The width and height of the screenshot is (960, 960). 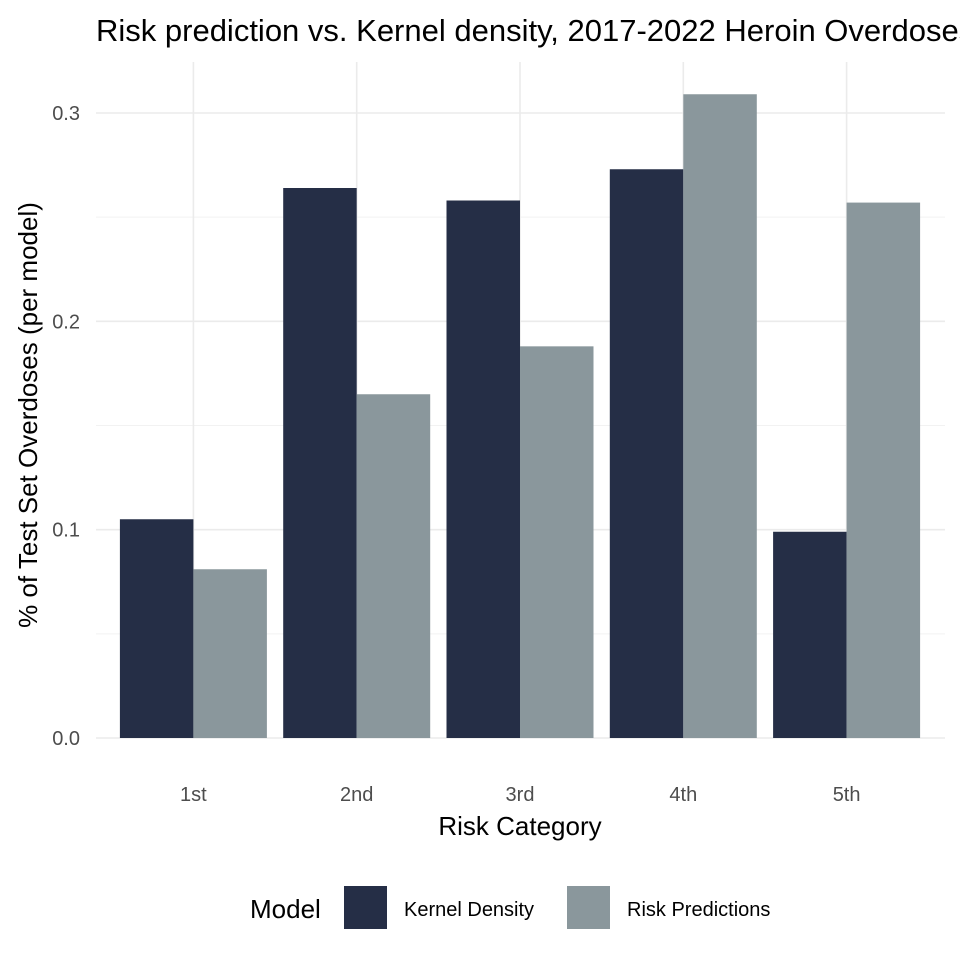 I want to click on y-tick-label: 0.1, so click(x=66, y=531).